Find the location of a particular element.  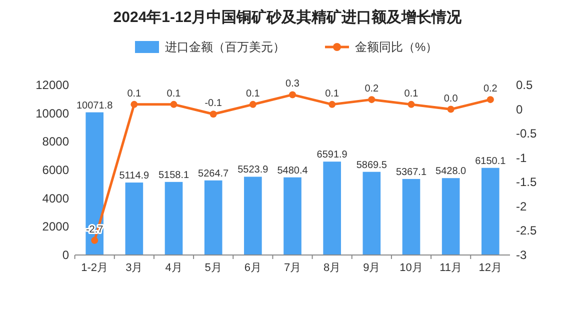

x-tick-label: 8月 is located at coordinates (332, 268).